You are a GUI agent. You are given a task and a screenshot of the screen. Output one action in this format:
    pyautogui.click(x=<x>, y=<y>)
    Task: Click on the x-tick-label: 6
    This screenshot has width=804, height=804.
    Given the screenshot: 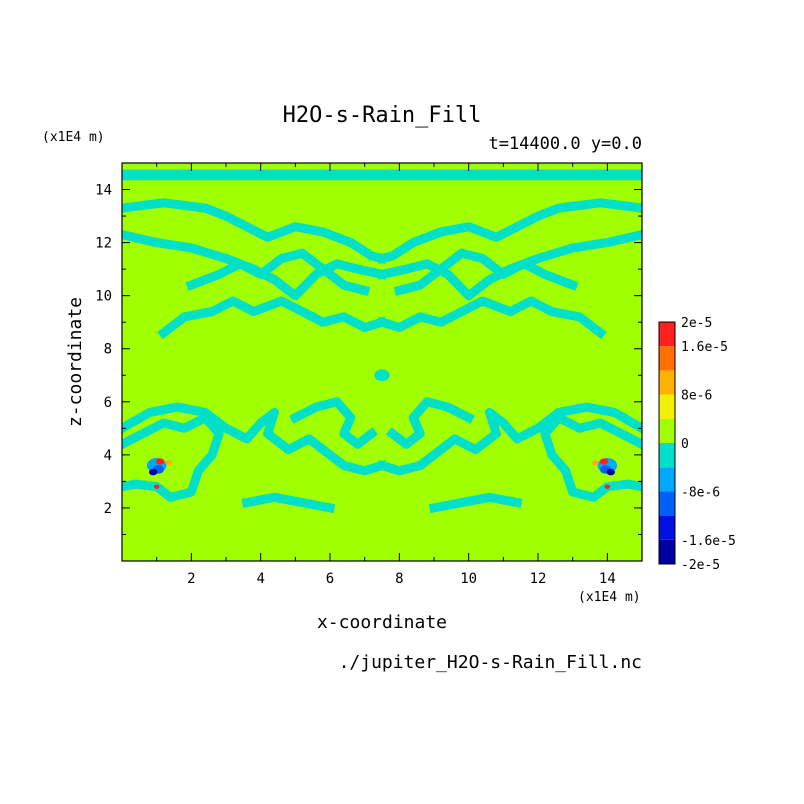 What is the action you would take?
    pyautogui.click(x=330, y=579)
    